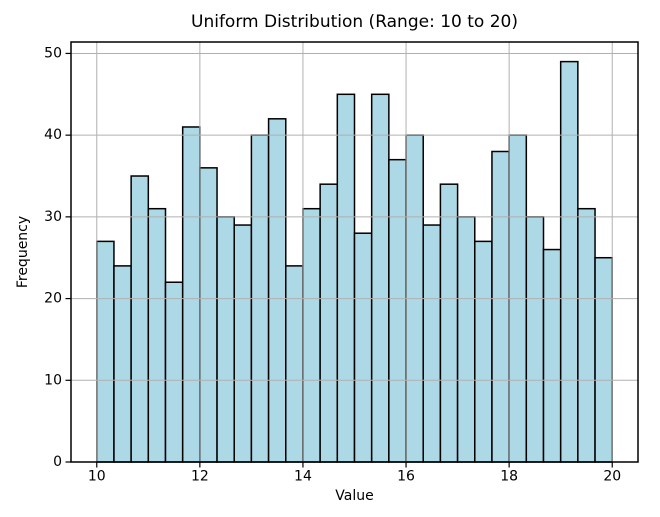 The image size is (660, 517). What do you see at coordinates (303, 477) in the screenshot?
I see `x-tick-label: 14` at bounding box center [303, 477].